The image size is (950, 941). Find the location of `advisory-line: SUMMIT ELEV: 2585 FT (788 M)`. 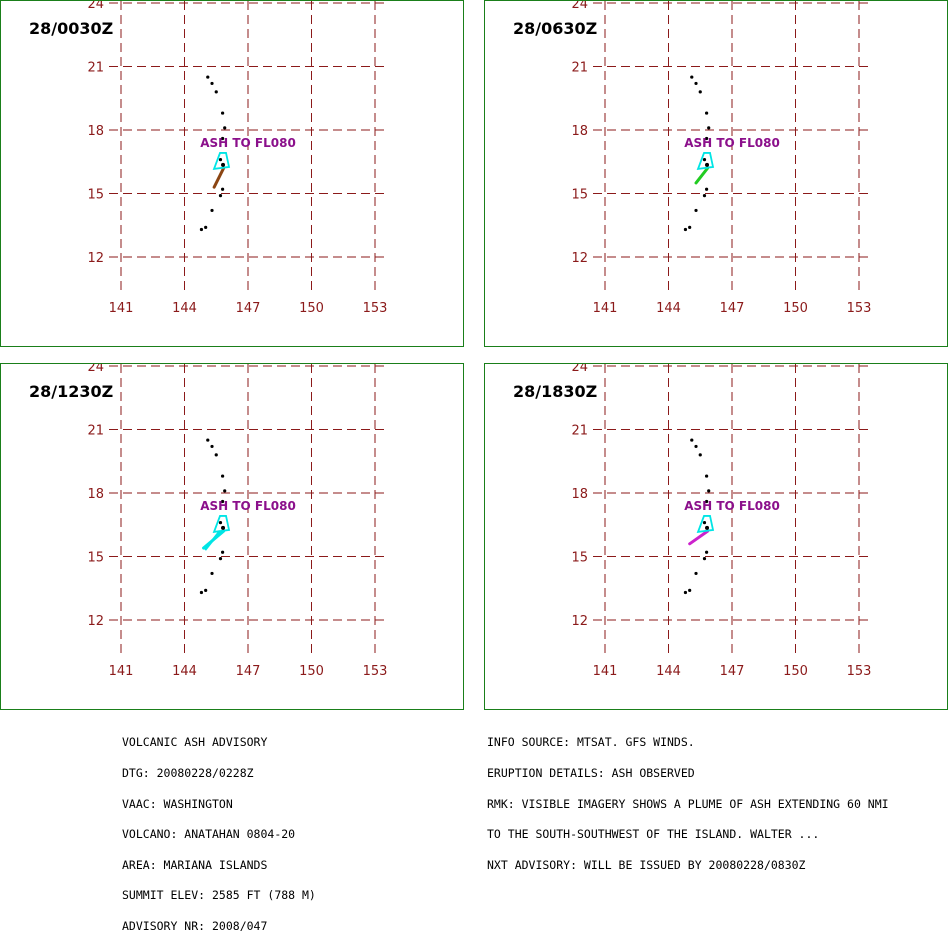

advisory-line: SUMMIT ELEV: 2585 FT (788 M) is located at coordinates (219, 895).